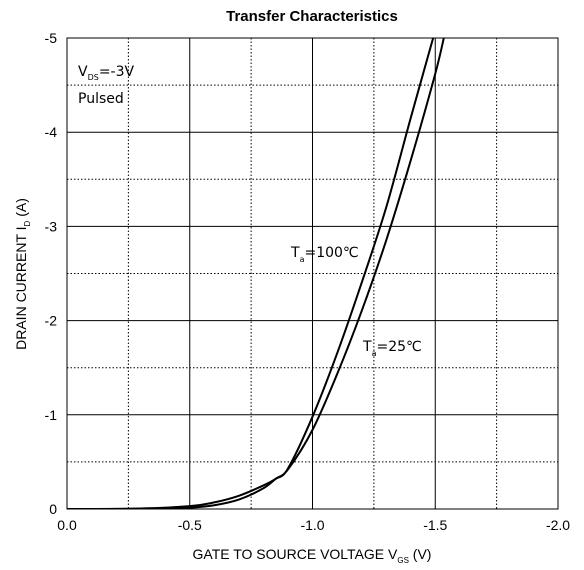 This screenshot has width=584, height=570. Describe the element at coordinates (435, 525) in the screenshot. I see `x-tick-label: -1.5` at that location.